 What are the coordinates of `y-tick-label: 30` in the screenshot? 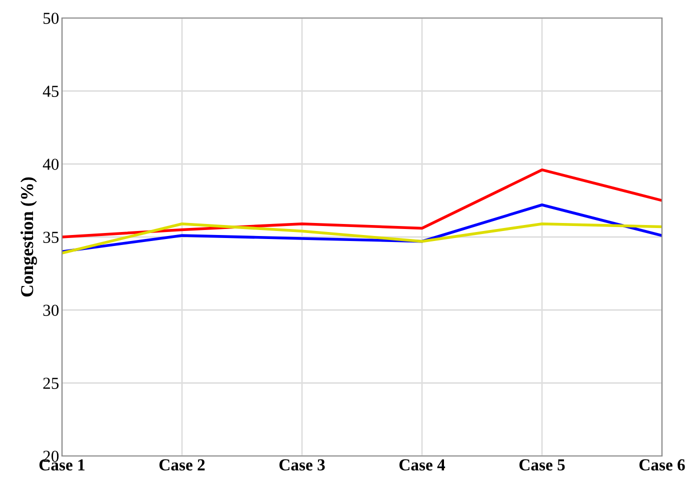 It's located at (51, 310).